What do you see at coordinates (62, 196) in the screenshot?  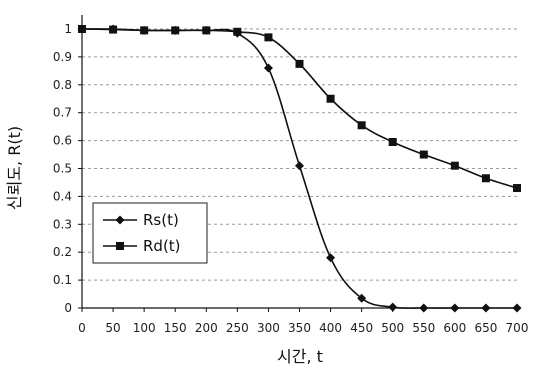 I see `y-tick-label-4: 0.4` at bounding box center [62, 196].